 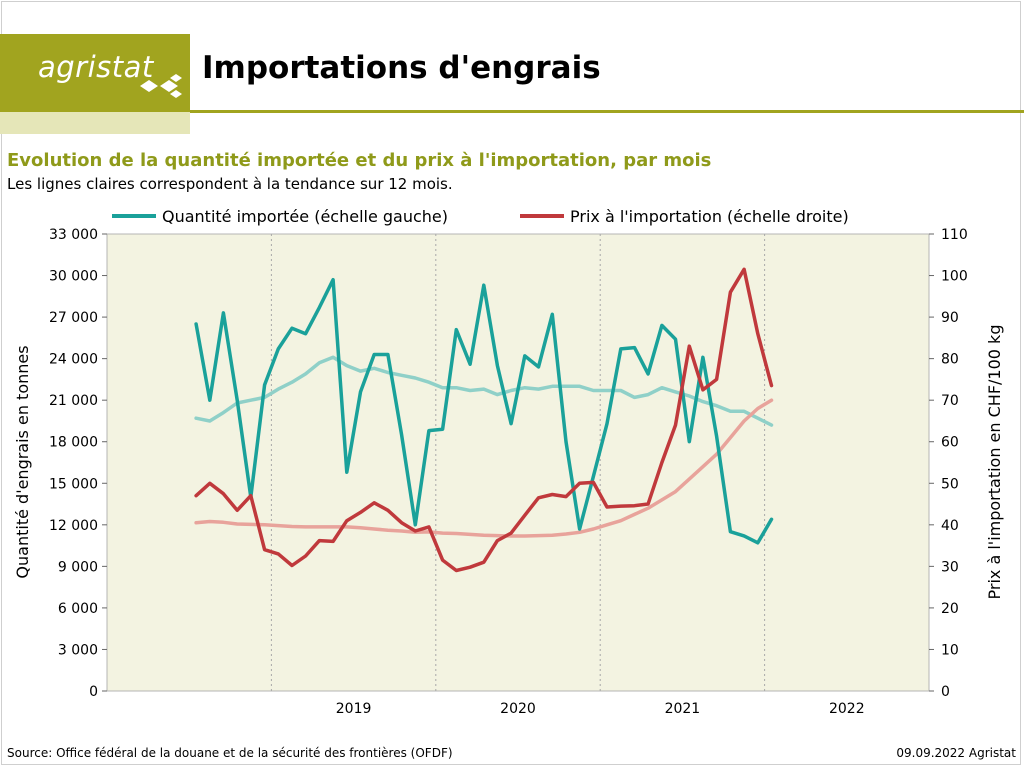 What do you see at coordinates (847, 709) in the screenshot?
I see `x-tick-label: 2022` at bounding box center [847, 709].